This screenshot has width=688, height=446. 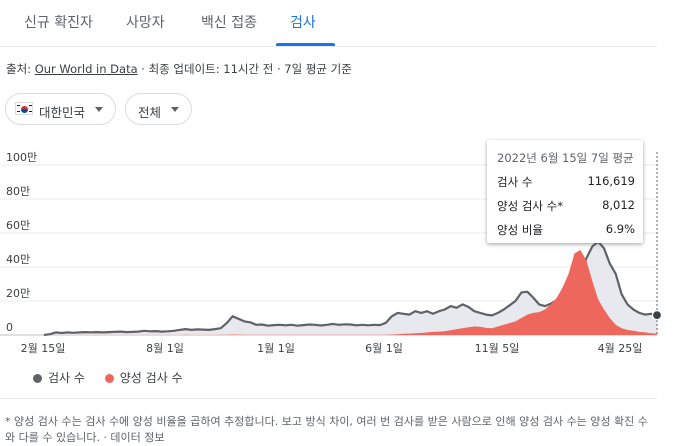 I want to click on country-dropdown-label: 대한민국, so click(x=62, y=112).